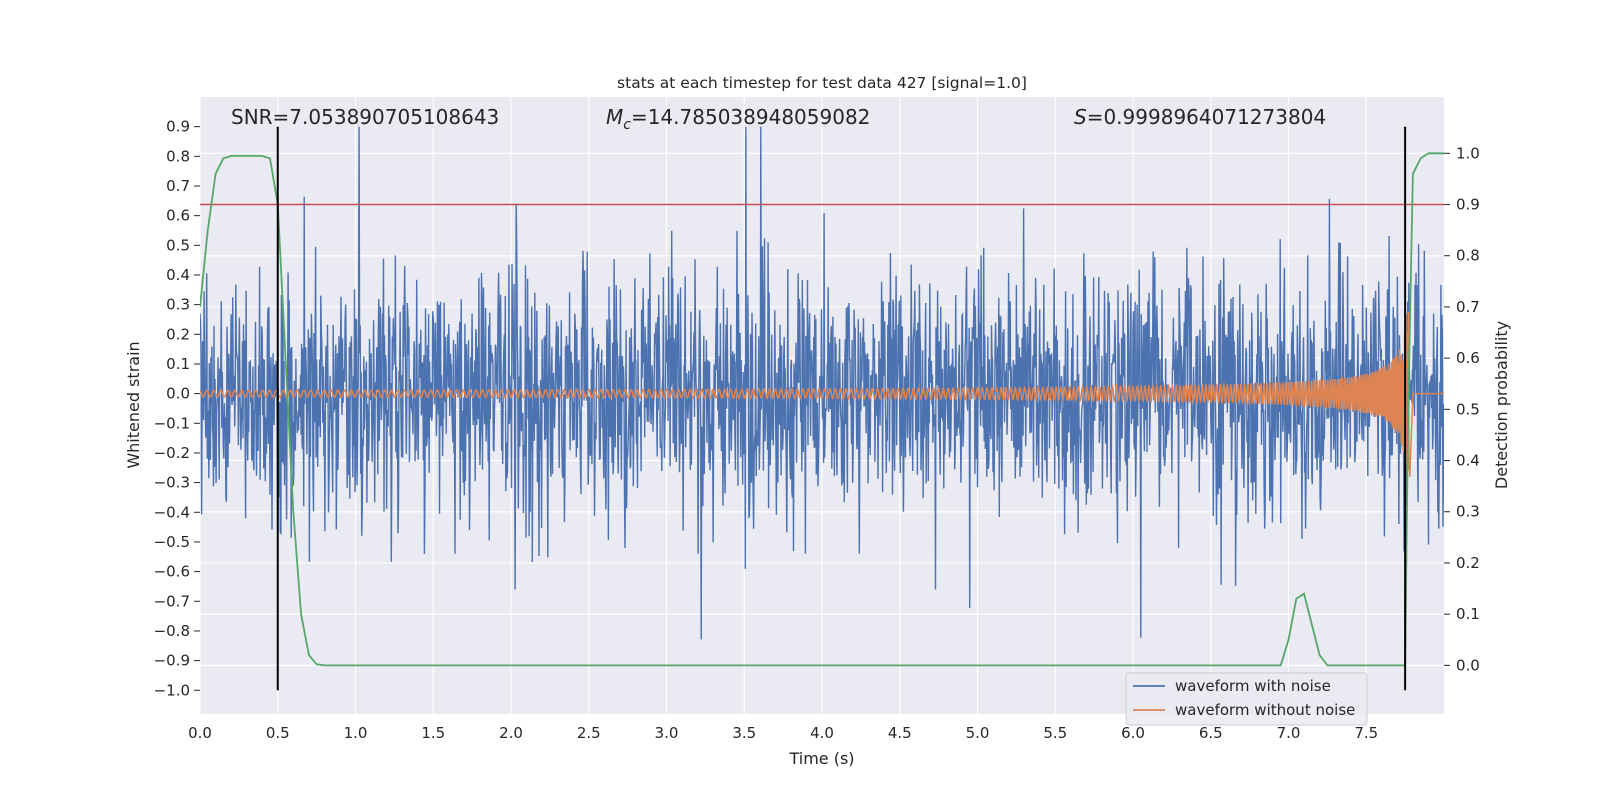  I want to click on y-axis-right-label: Detection probability, so click(1501, 405).